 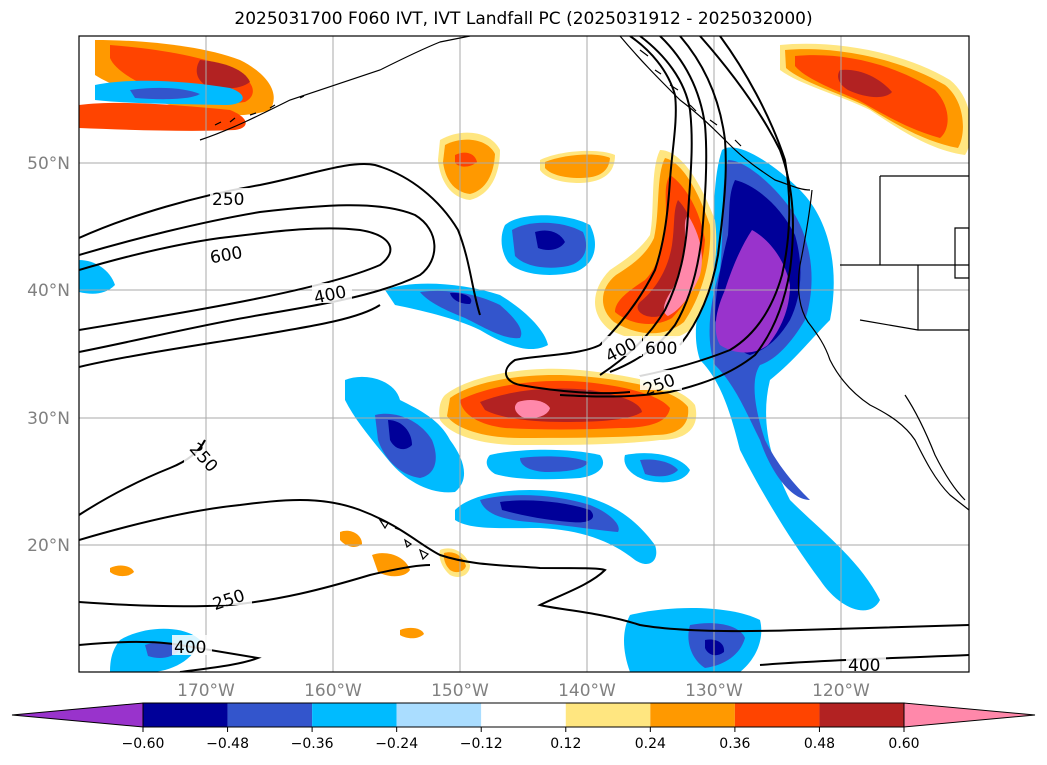 I want to click on contour-250-south, so click(x=255, y=586).